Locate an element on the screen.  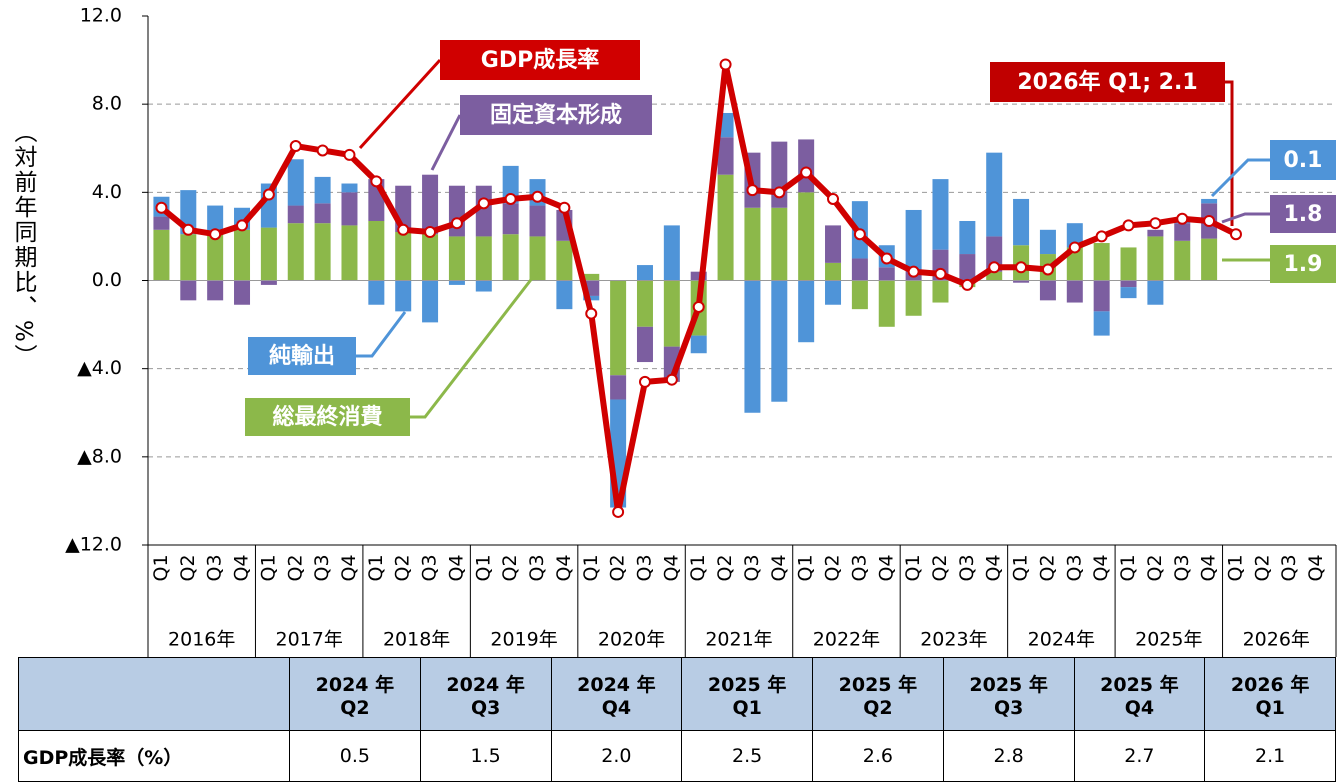
header-quarter: Q2 is located at coordinates (355, 707).